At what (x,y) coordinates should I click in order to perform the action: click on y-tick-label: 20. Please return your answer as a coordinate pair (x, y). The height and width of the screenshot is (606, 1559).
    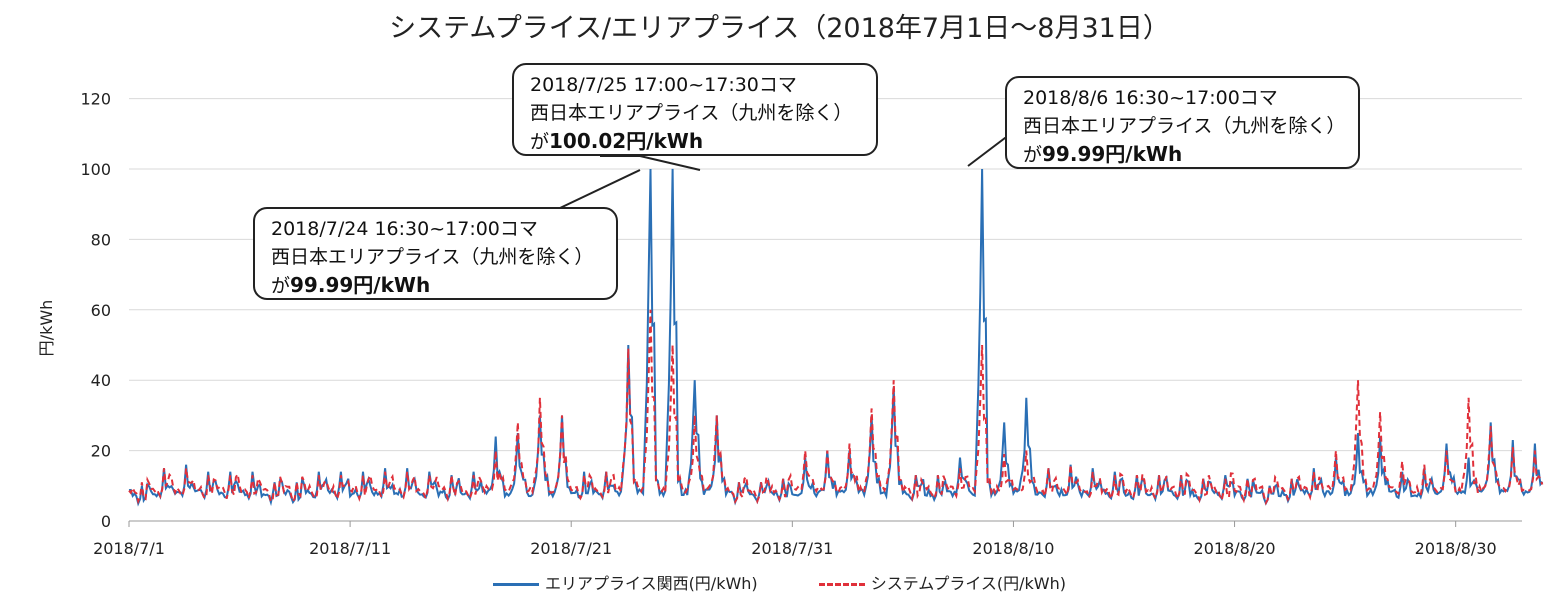
    Looking at the image, I should click on (101, 451).